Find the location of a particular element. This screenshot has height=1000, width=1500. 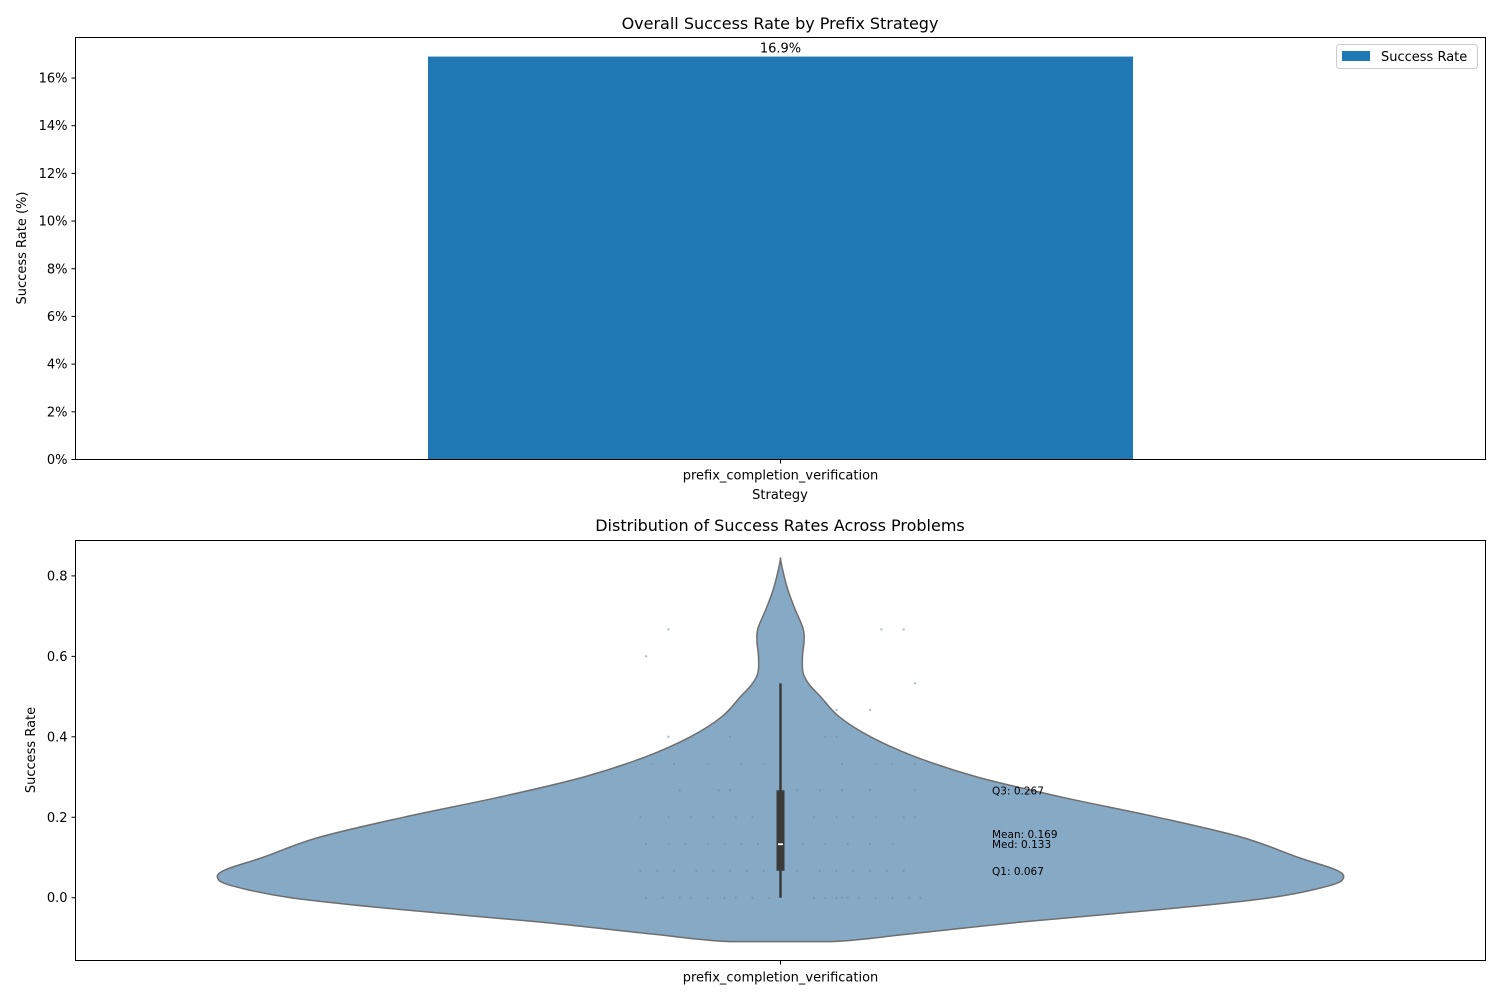

legend-label: Success Rate is located at coordinates (1424, 57).